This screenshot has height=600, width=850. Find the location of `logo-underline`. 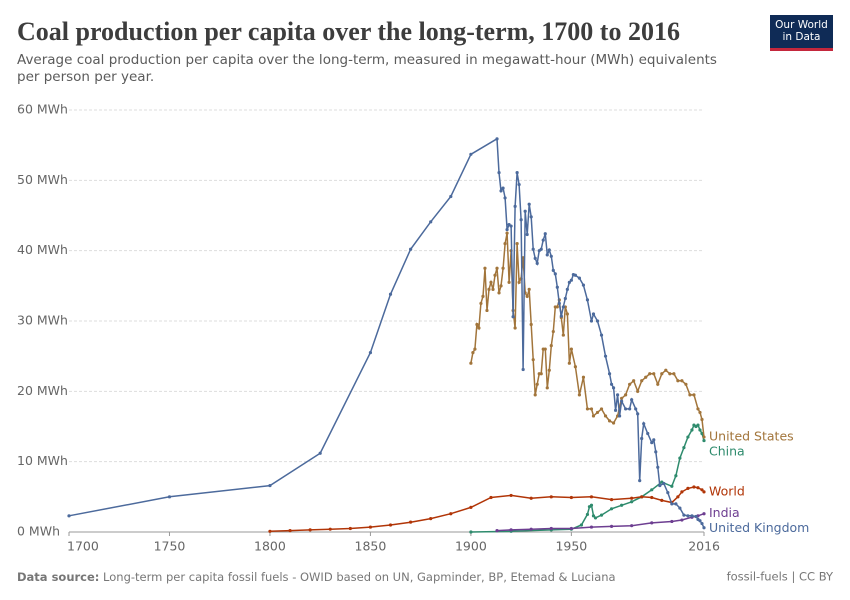

logo-underline is located at coordinates (801, 49).